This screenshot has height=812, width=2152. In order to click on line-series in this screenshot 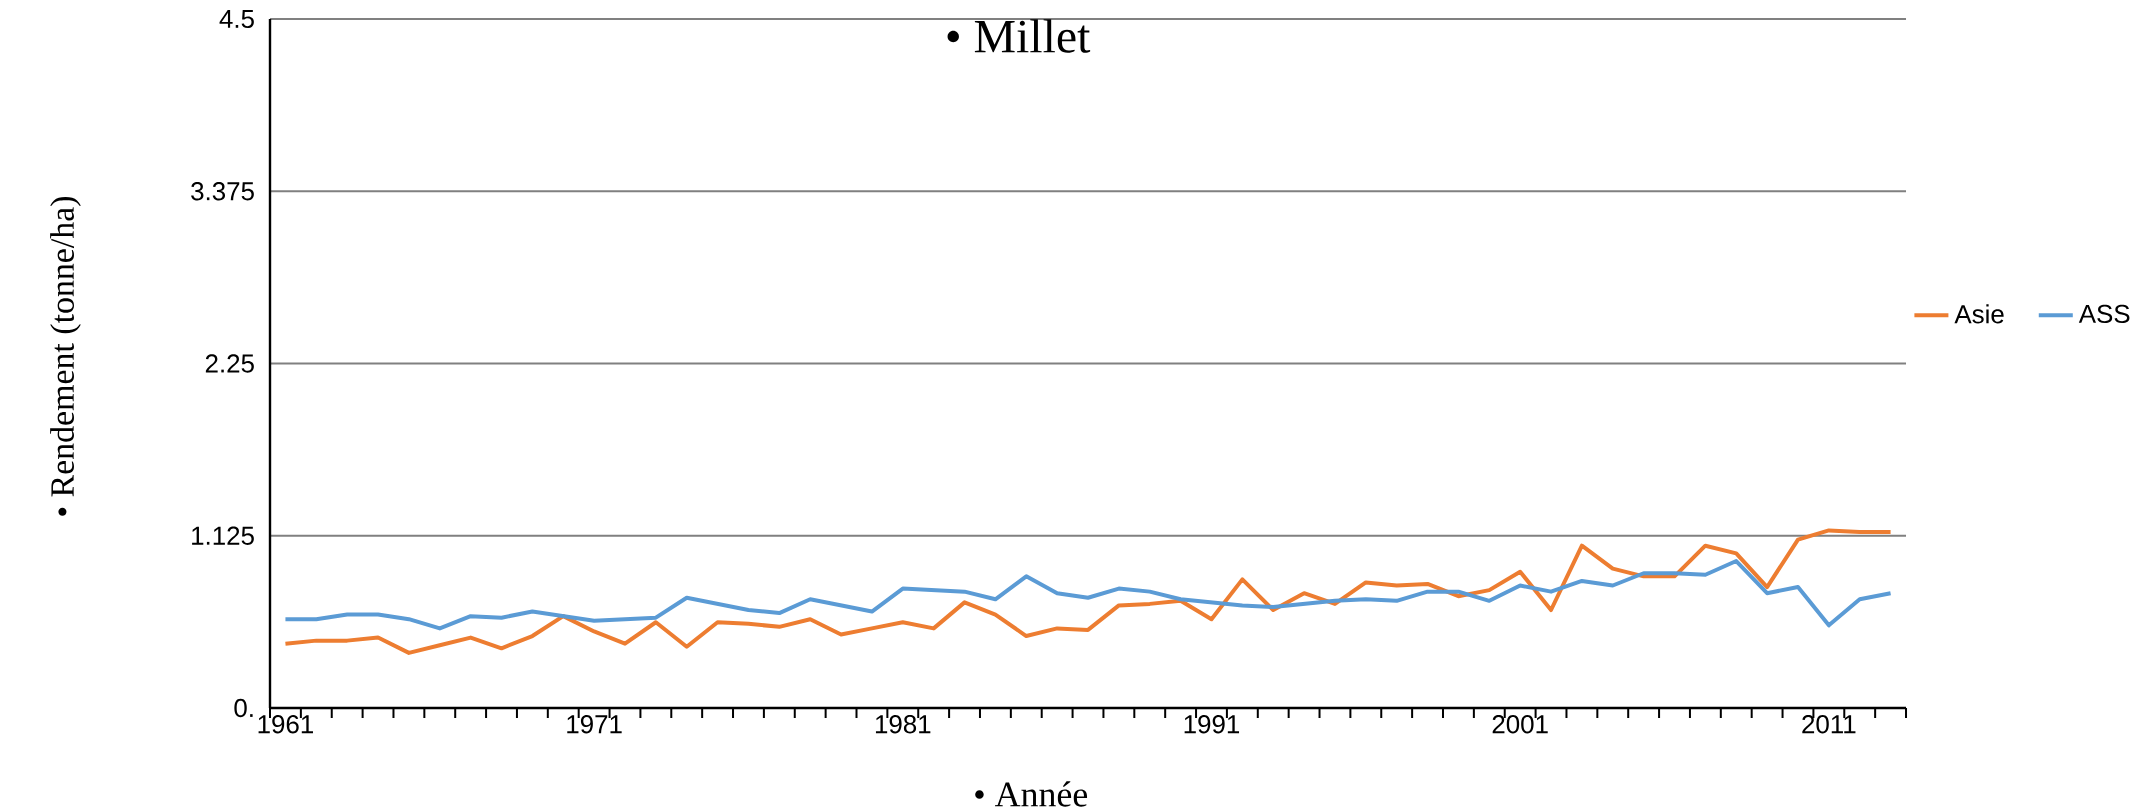, I will do `click(1088, 591)`.